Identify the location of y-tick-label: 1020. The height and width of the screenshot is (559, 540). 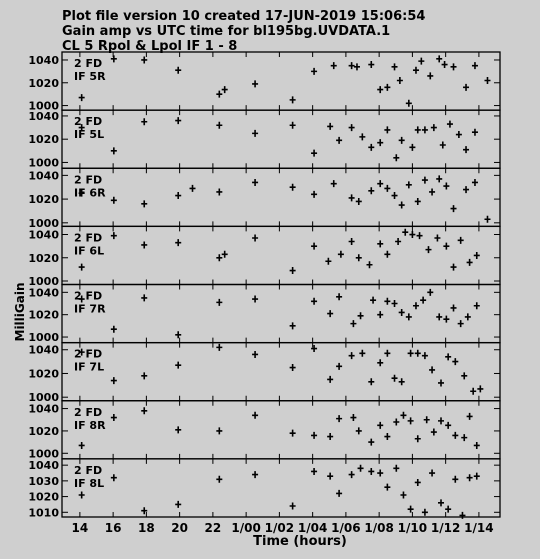
(43, 315).